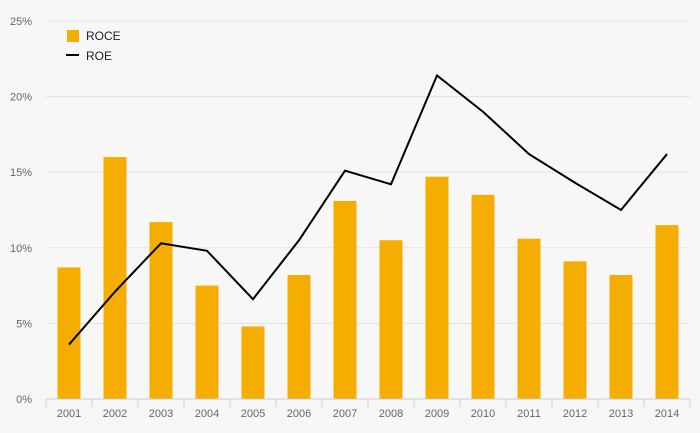  What do you see at coordinates (21, 249) in the screenshot?
I see `y-tick-label: 10%` at bounding box center [21, 249].